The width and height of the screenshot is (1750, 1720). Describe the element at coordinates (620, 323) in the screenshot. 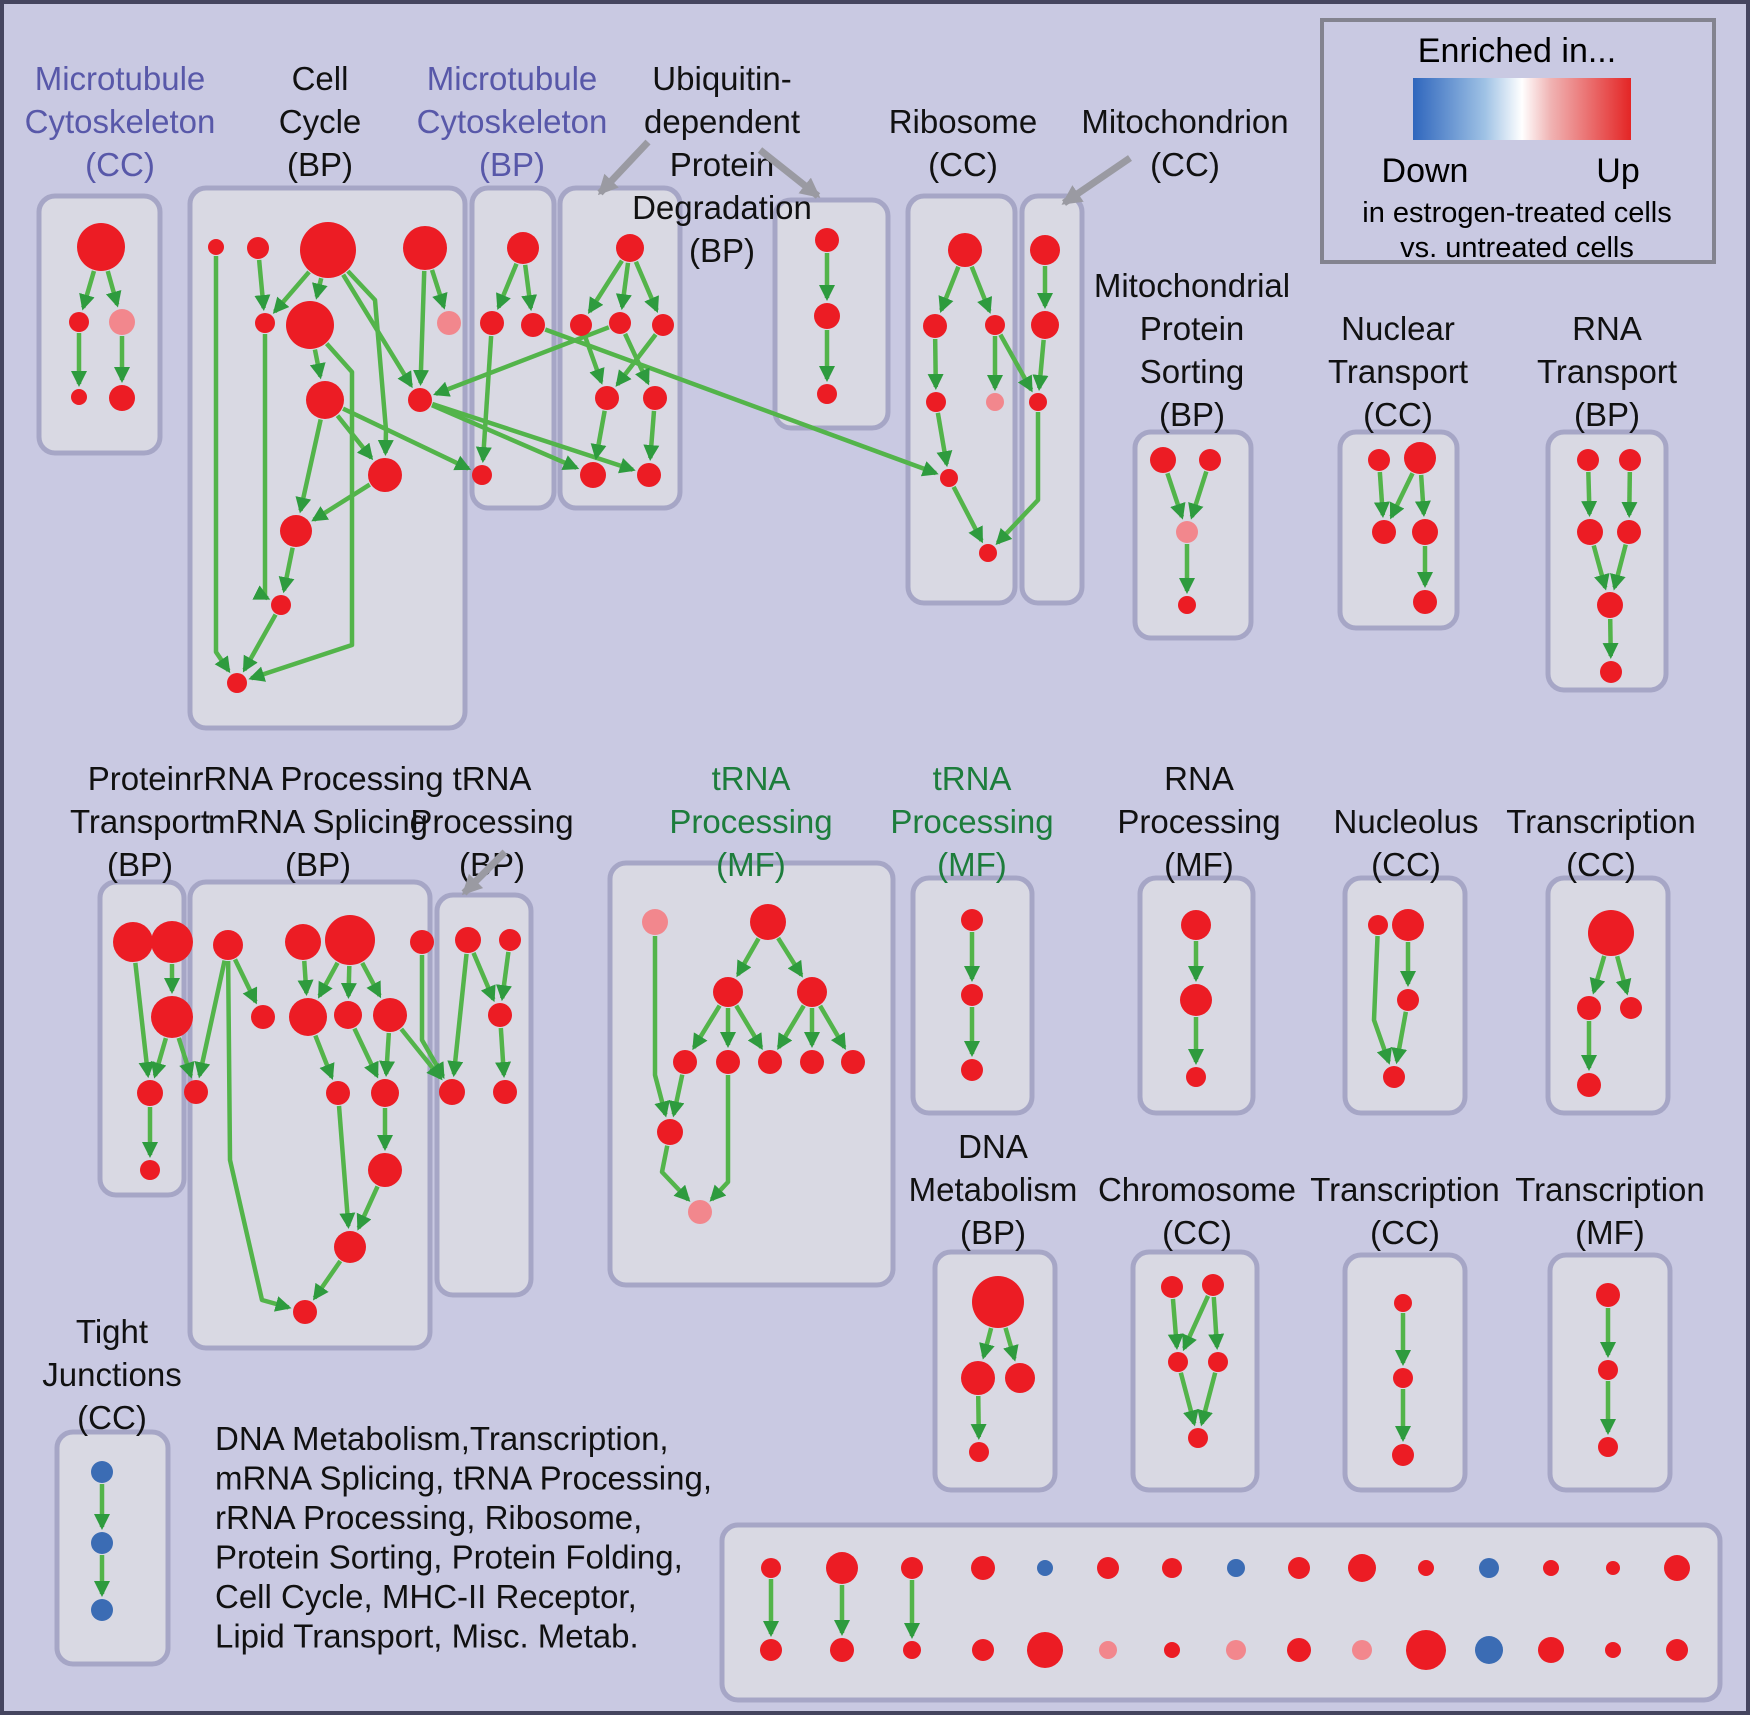

I see `go-term-node-u2` at that location.